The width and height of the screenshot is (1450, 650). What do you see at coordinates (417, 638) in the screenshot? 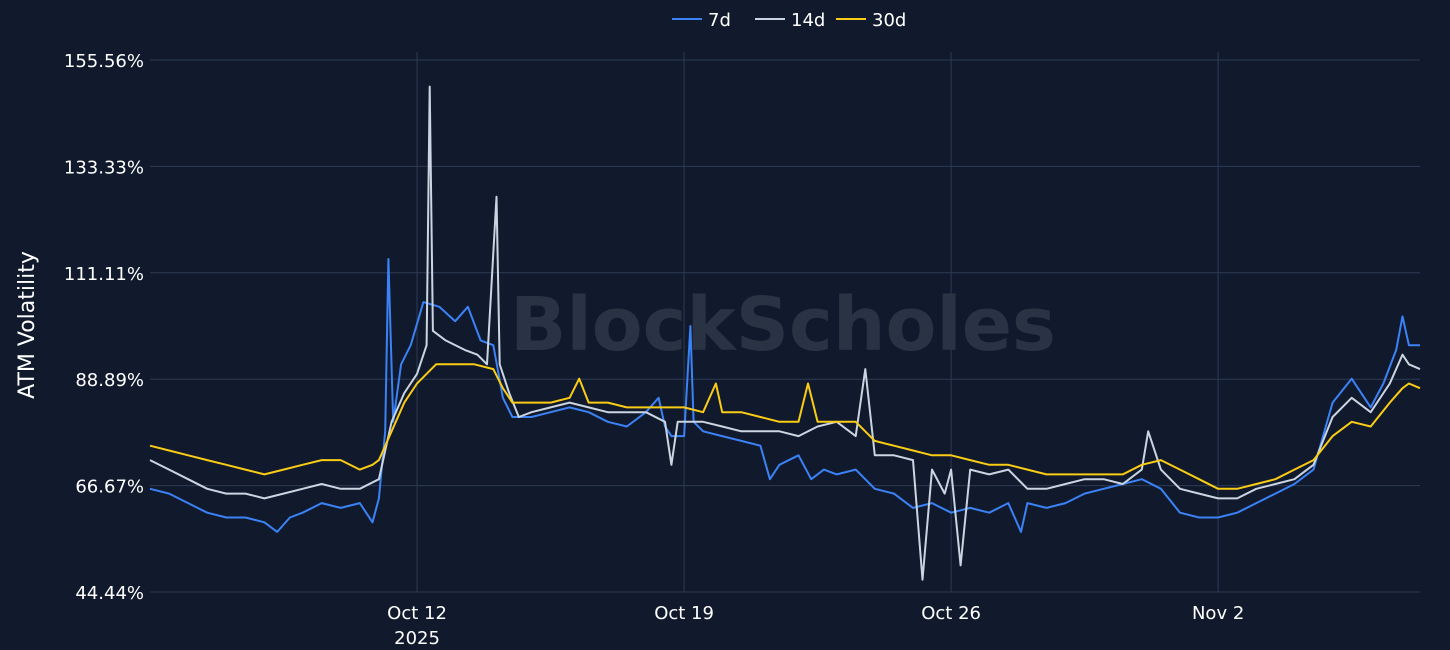
I see `x-tick-sublabel: 2025` at bounding box center [417, 638].